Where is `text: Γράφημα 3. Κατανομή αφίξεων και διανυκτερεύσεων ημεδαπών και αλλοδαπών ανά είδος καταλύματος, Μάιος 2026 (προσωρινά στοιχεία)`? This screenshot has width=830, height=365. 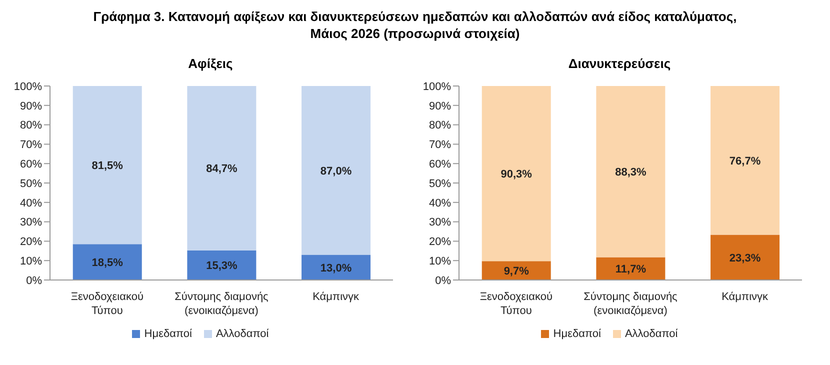
text: Γράφημα 3. Κατανομή αφίξεων και διανυκτερεύσεων ημεδαπών και αλλοδαπών ανά είδος καταλύματος, Μάιος 2026 (προσωρινά στοιχεία) is located at coordinates (415, 25).